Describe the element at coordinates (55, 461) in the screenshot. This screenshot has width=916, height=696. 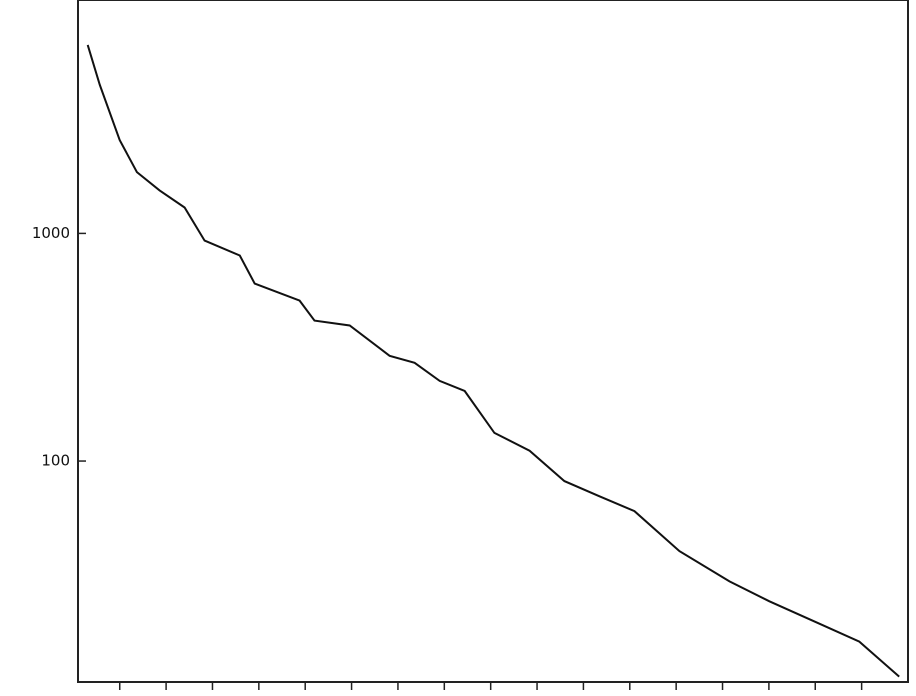
I see `y-tick-label: 100` at that location.